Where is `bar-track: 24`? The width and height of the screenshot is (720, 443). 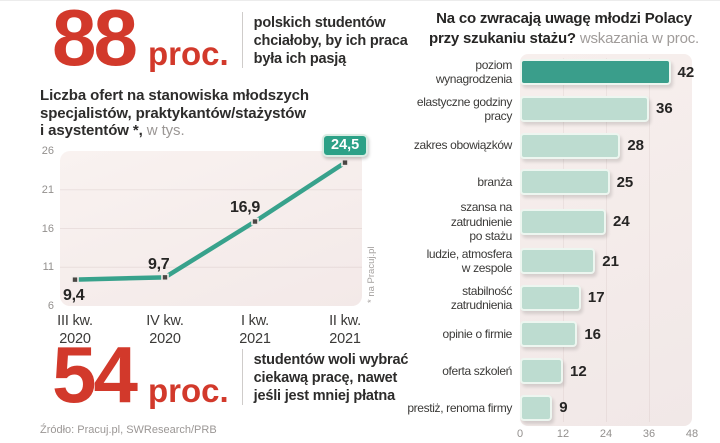 bar-track: 24 is located at coordinates (620, 221).